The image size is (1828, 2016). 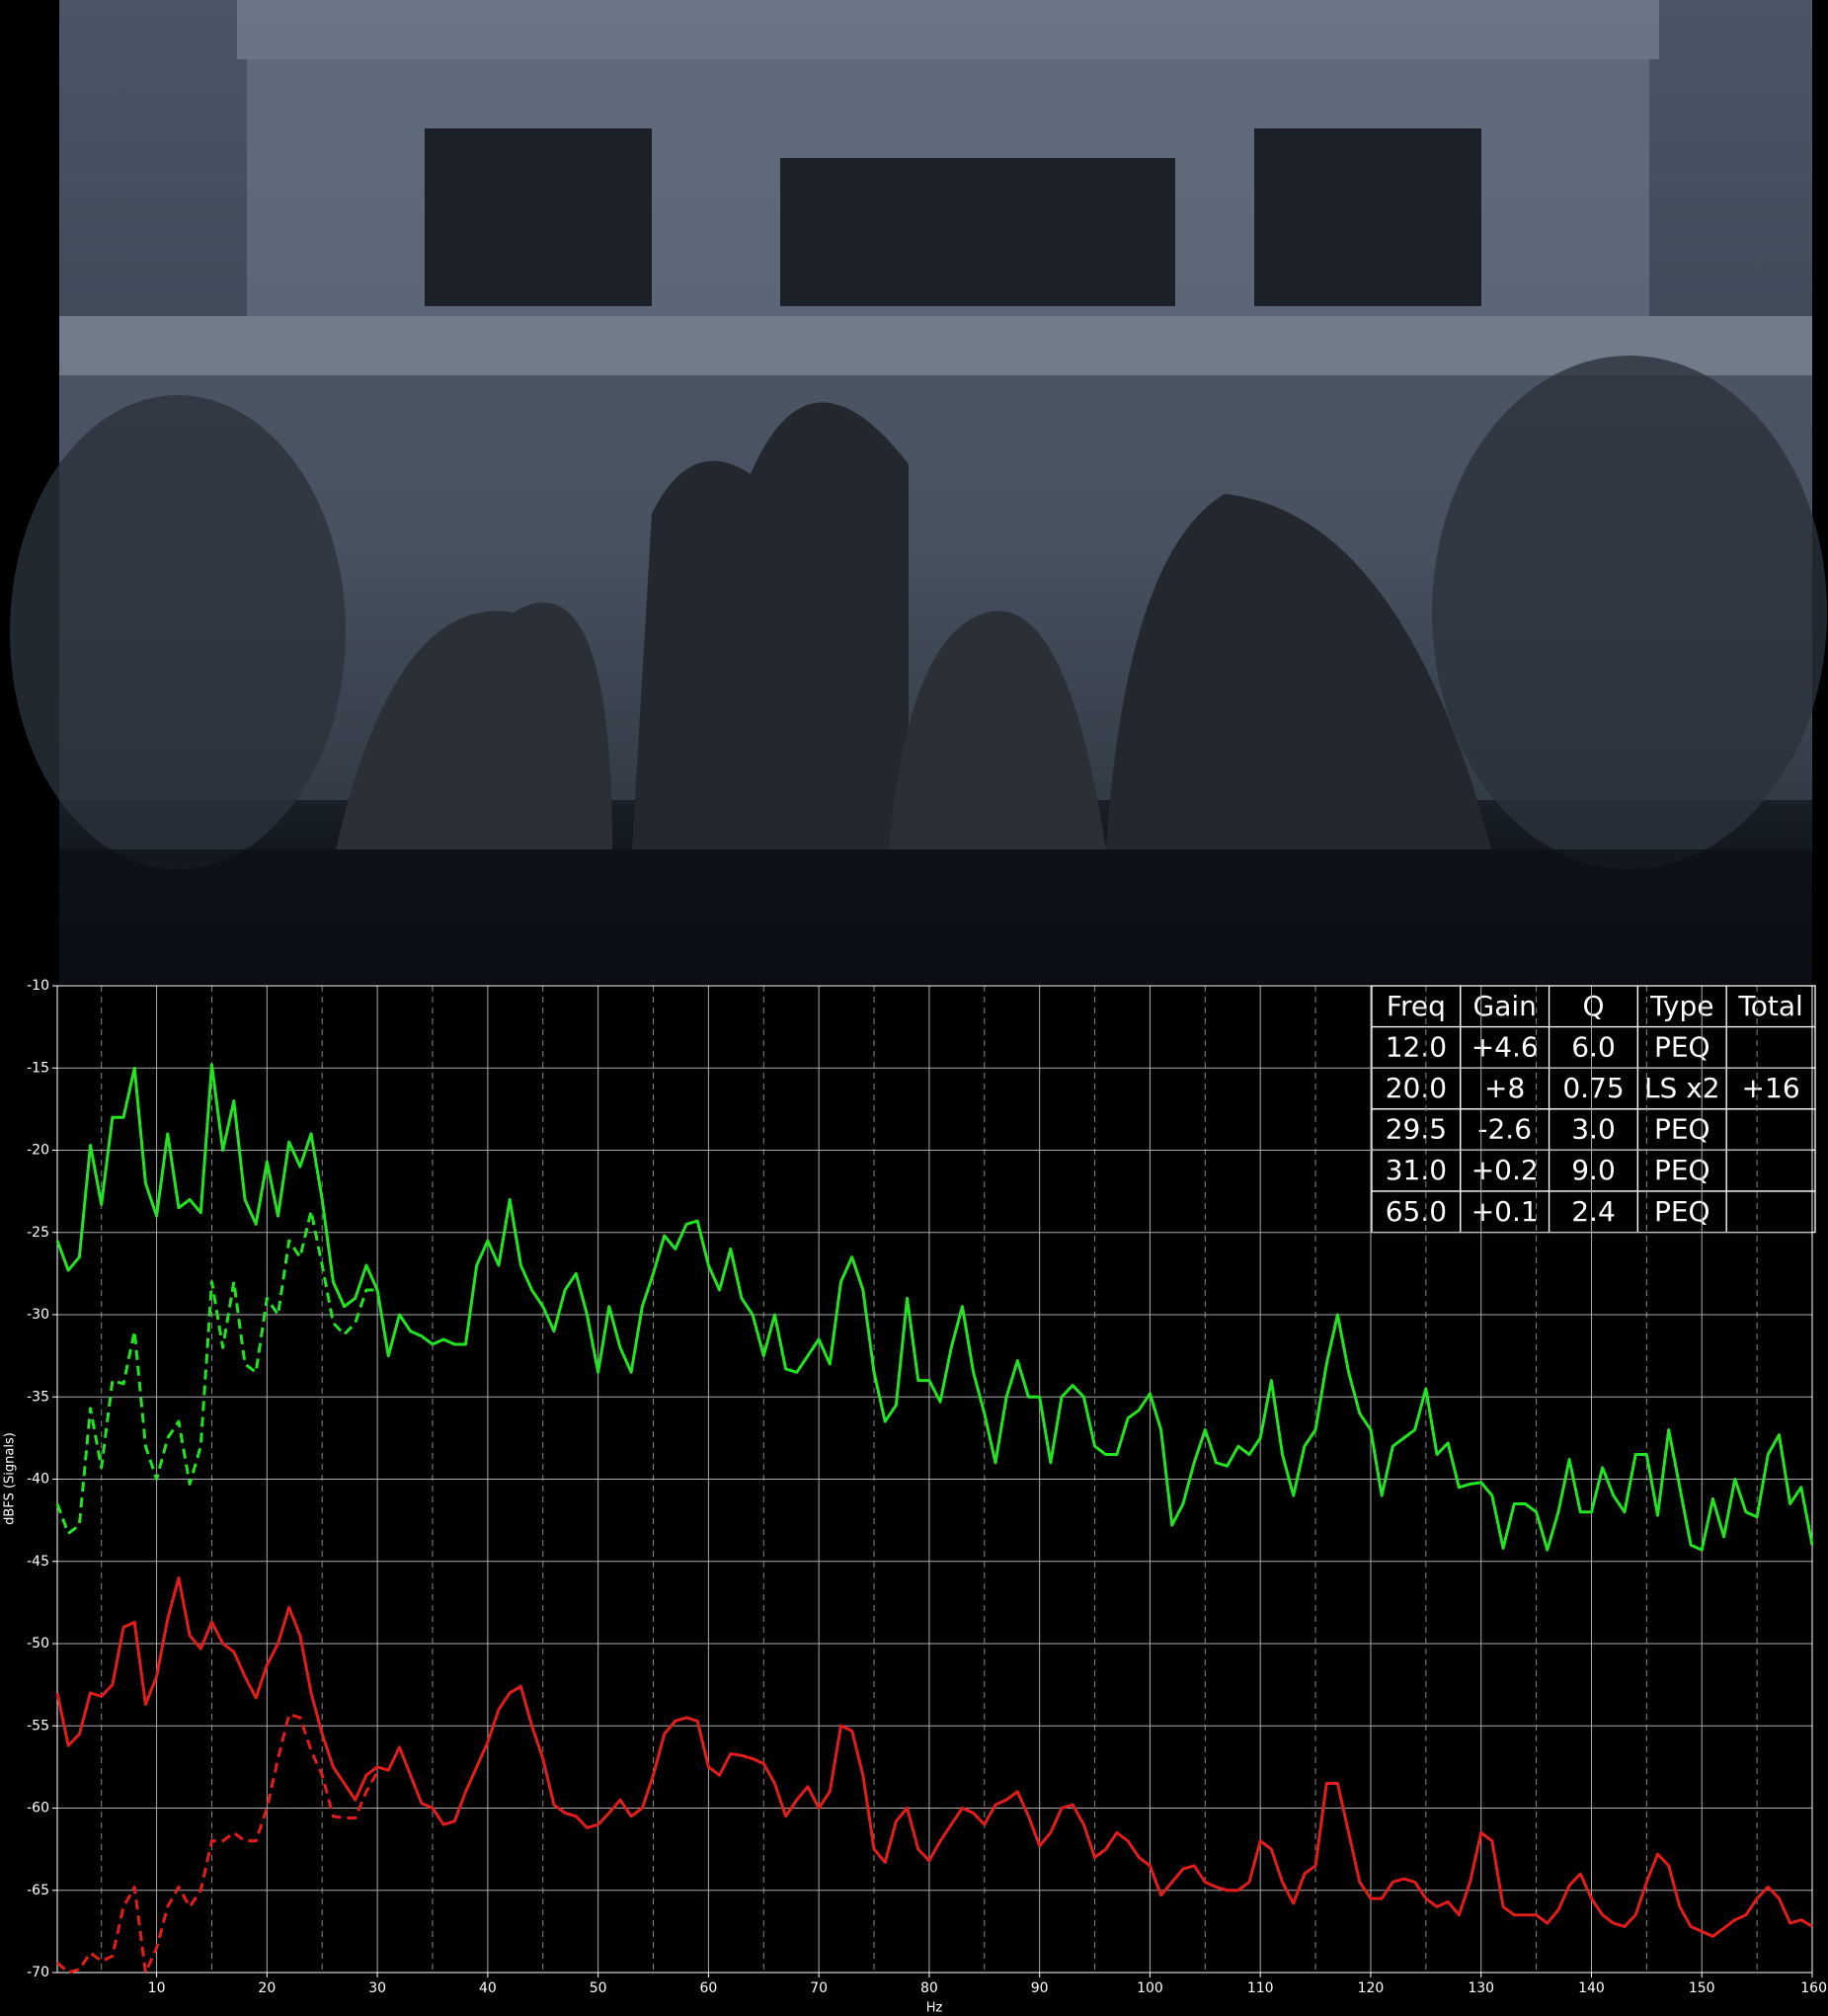 I want to click on x-tick-label: 110, so click(x=1260, y=1988).